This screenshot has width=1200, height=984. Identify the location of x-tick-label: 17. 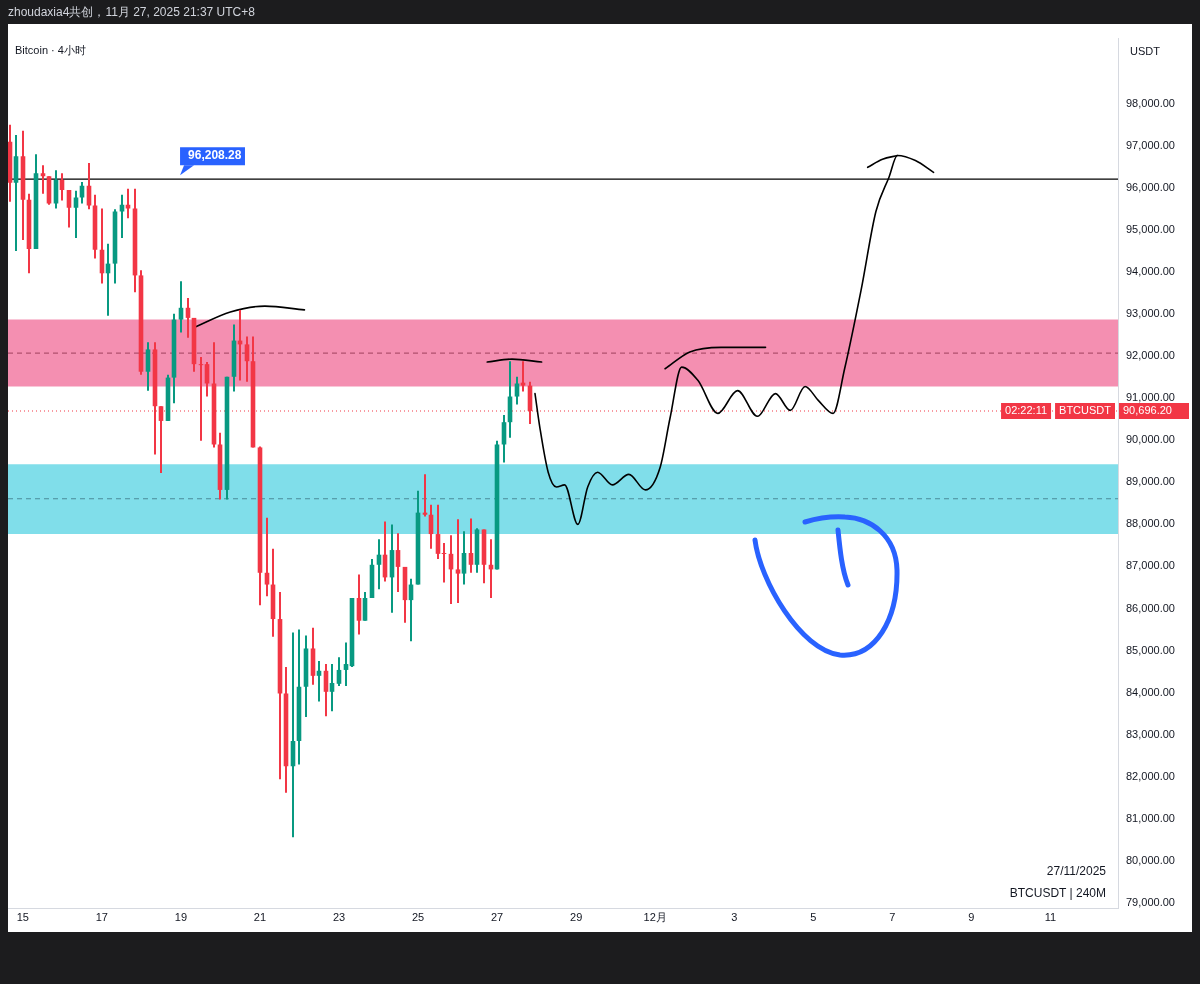
(101, 916).